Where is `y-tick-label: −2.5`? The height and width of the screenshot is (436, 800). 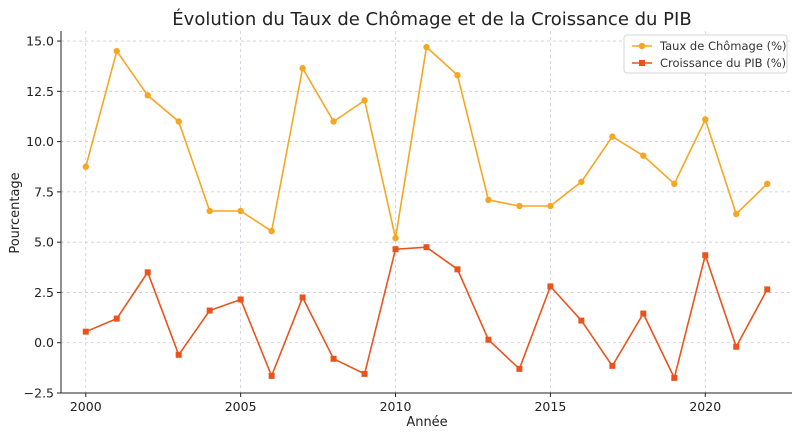 y-tick-label: −2.5 is located at coordinates (39, 393).